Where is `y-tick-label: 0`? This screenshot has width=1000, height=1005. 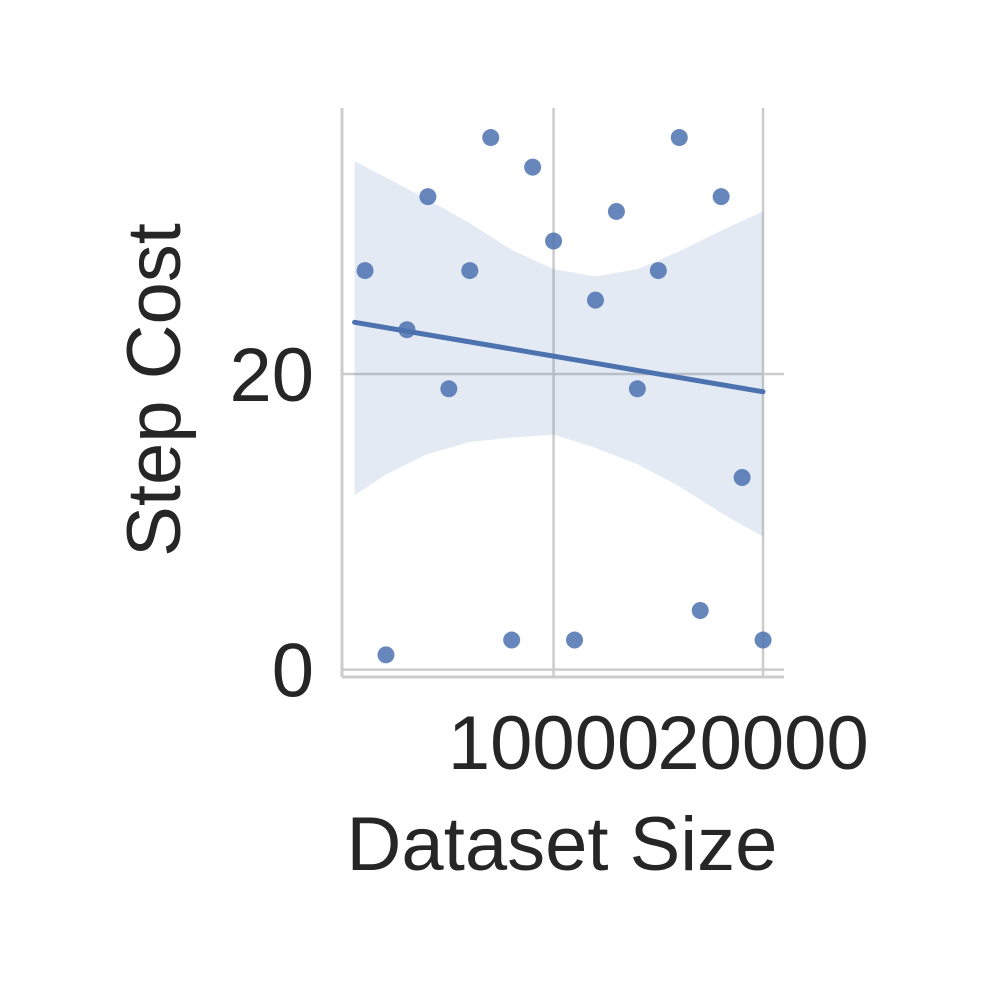 y-tick-label: 0 is located at coordinates (293, 671).